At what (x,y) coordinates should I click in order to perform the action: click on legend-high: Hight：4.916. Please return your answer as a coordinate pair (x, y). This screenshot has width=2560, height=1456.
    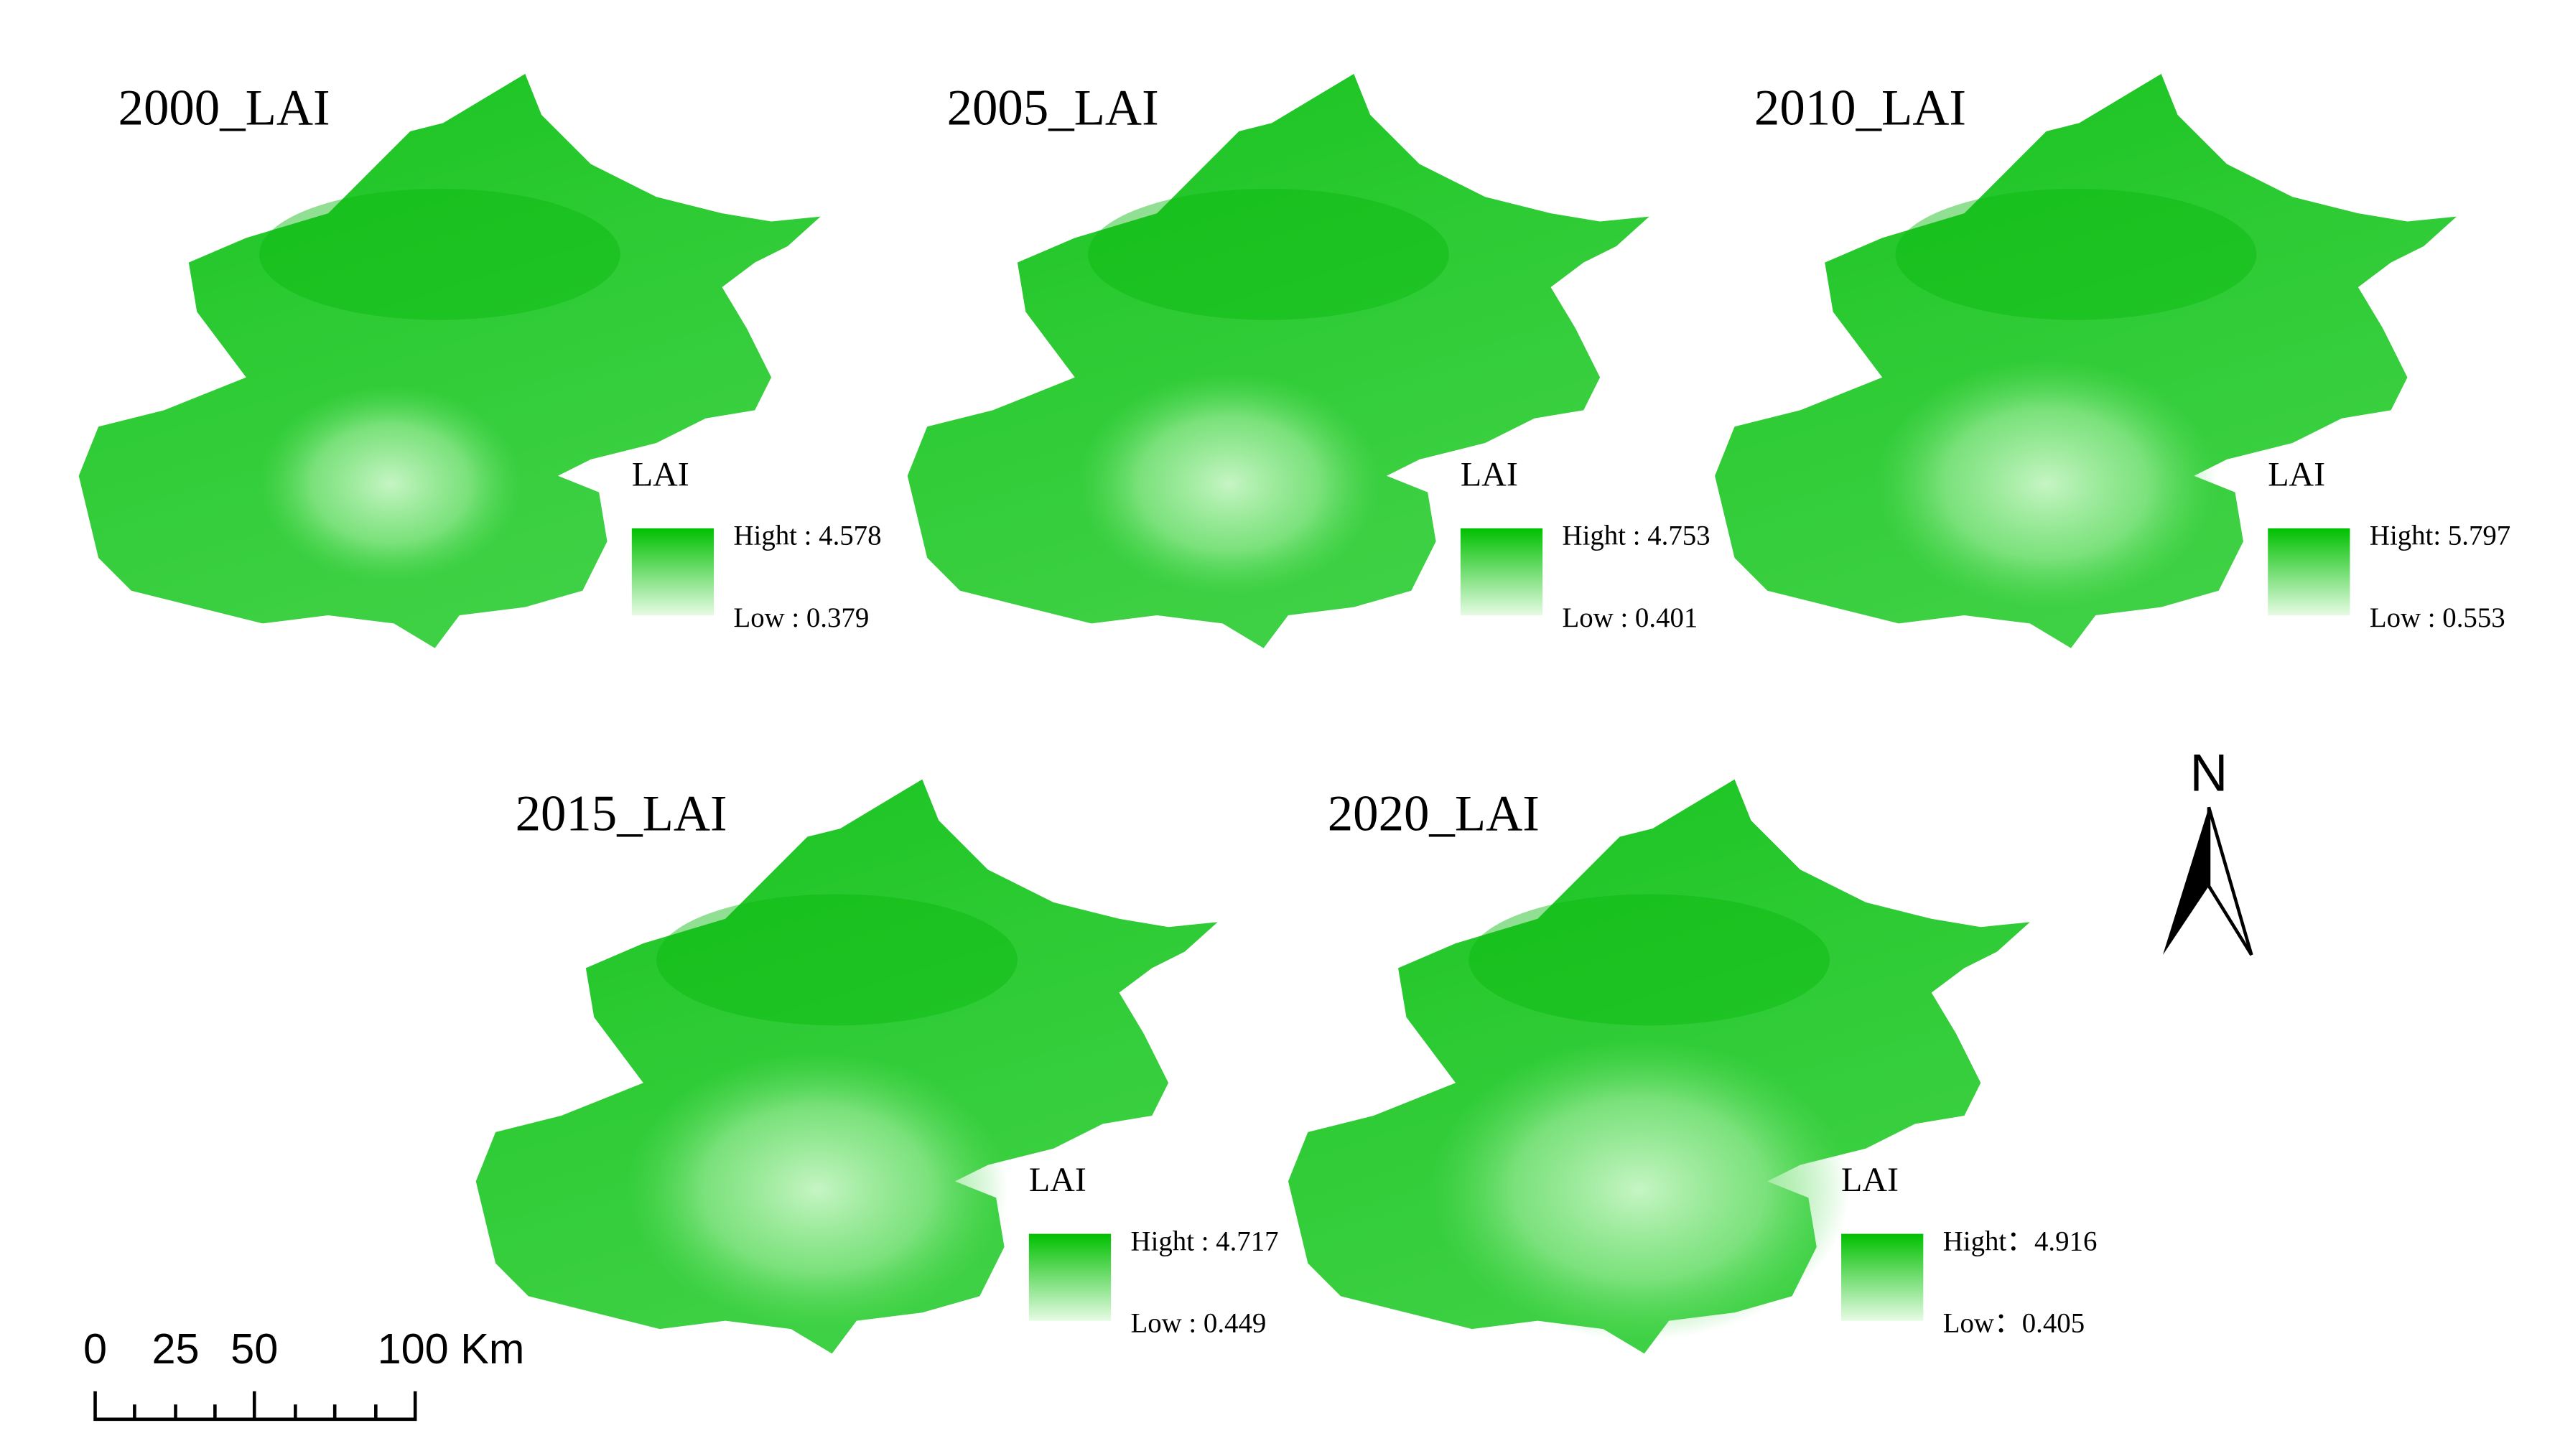
    Looking at the image, I should click on (2020, 1241).